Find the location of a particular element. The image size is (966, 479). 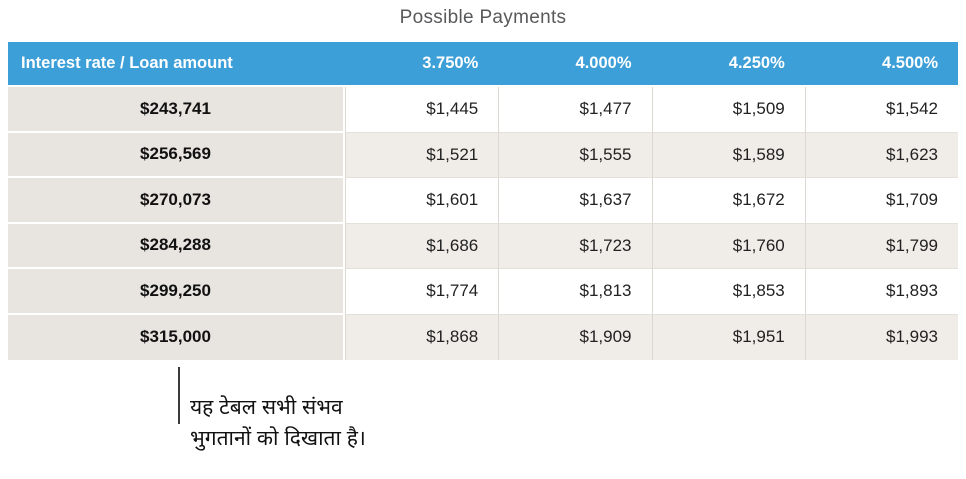

header-cell-rate-1: 3.750% is located at coordinates (422, 64).